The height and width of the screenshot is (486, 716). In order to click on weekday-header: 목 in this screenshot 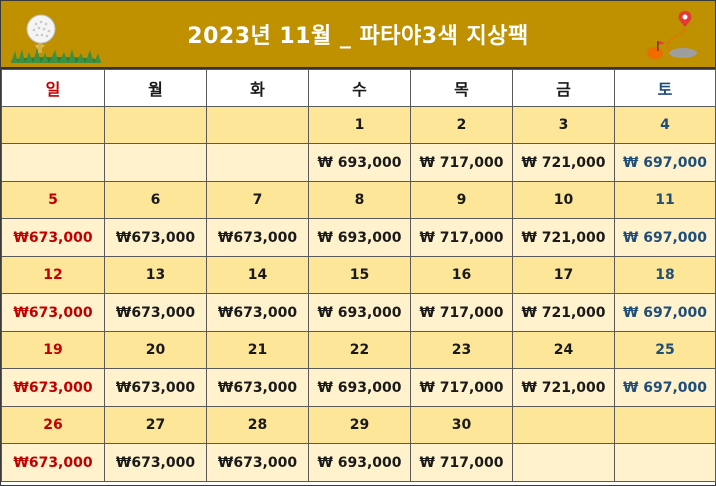, I will do `click(461, 88)`.